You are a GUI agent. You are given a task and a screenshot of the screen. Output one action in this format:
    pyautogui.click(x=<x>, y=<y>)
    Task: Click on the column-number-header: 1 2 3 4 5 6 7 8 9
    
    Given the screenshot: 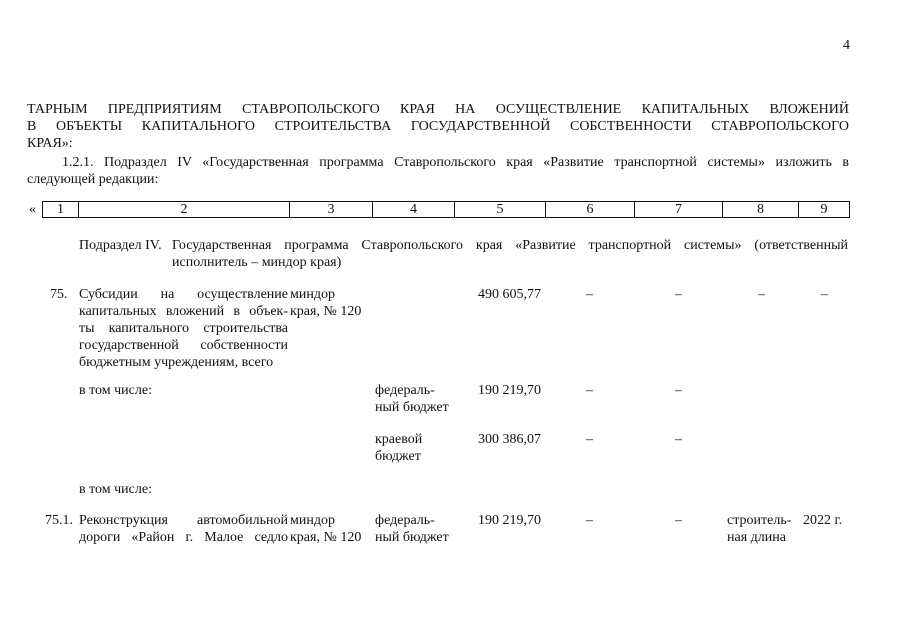 What is the action you would take?
    pyautogui.click(x=446, y=209)
    